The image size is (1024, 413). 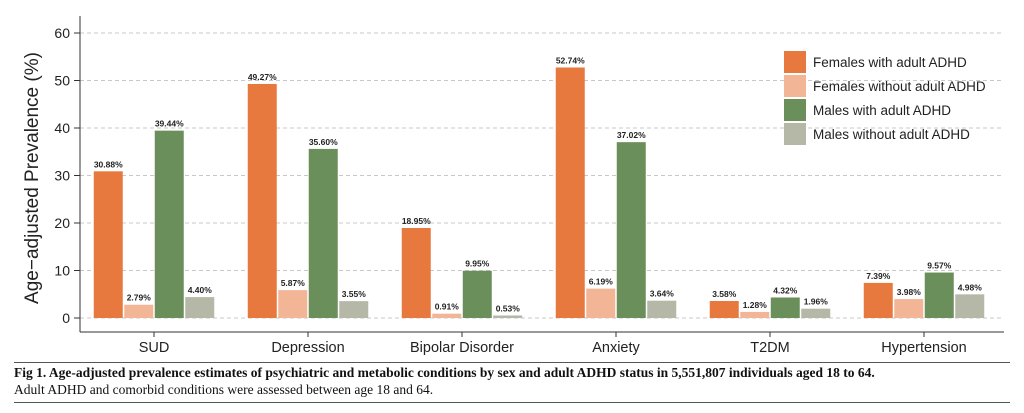 What do you see at coordinates (769, 348) in the screenshot?
I see `x-tick-label: T2DM` at bounding box center [769, 348].